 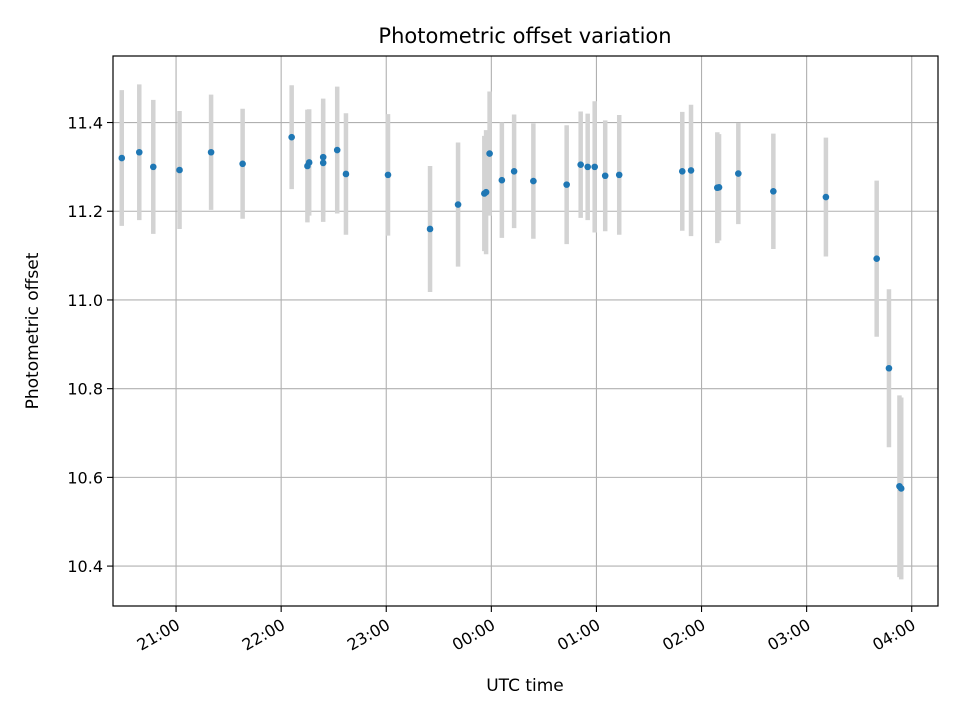 What do you see at coordinates (524, 36) in the screenshot?
I see `chart-title: Photometric offset variation` at bounding box center [524, 36].